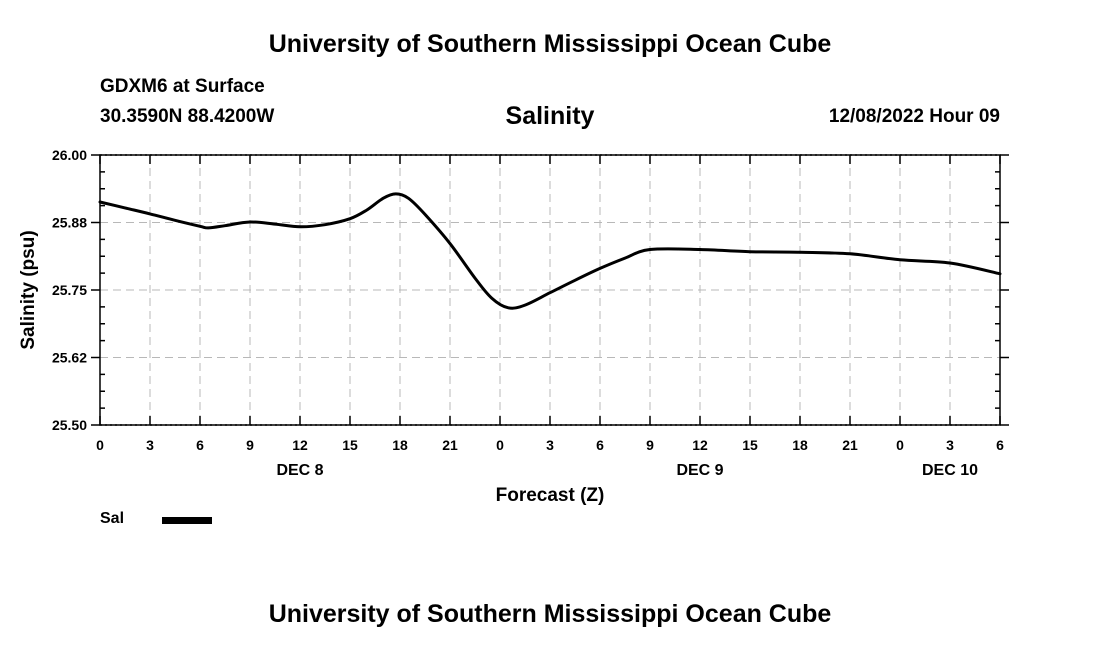 This screenshot has height=650, width=1100. Describe the element at coordinates (950, 470) in the screenshot. I see `day-label: DEC 10` at that location.